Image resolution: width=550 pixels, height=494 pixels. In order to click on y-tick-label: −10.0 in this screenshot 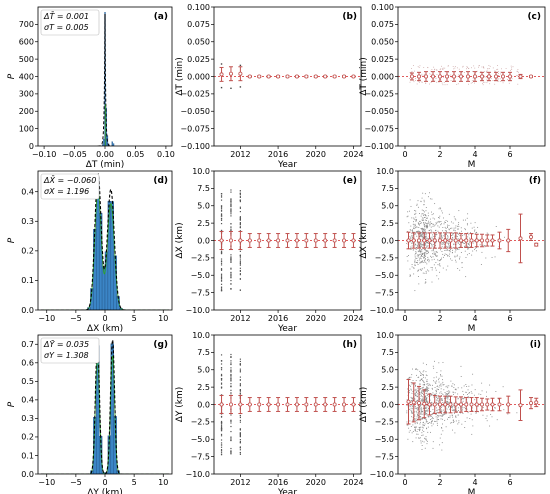, I will do `click(197, 474)`.